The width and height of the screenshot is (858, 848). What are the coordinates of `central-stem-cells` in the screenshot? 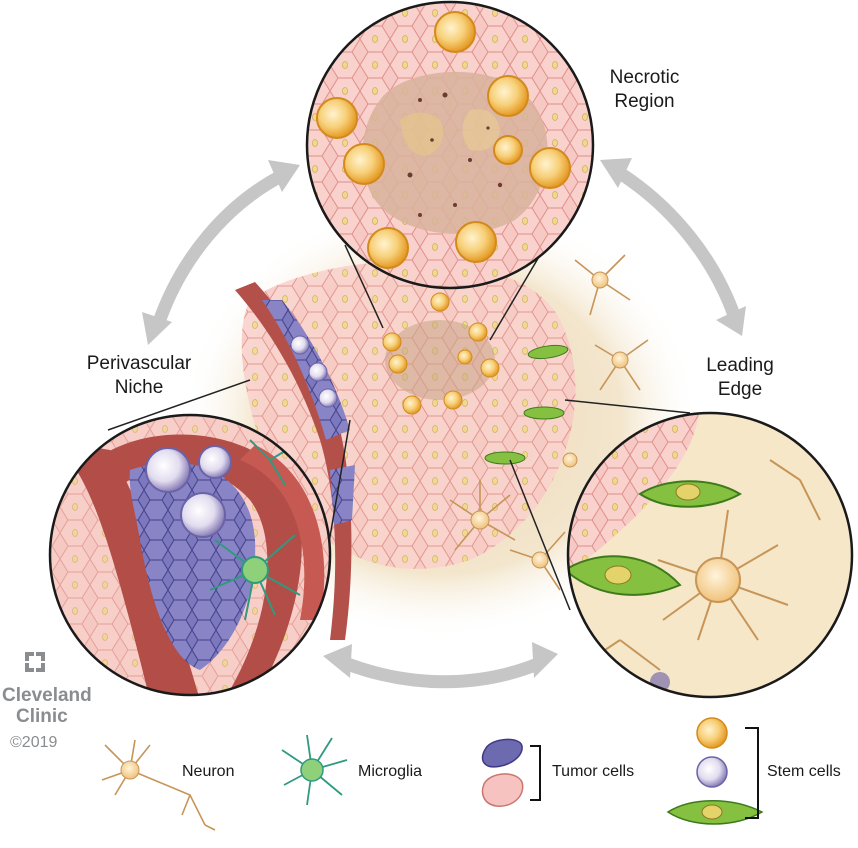 It's located at (441, 353).